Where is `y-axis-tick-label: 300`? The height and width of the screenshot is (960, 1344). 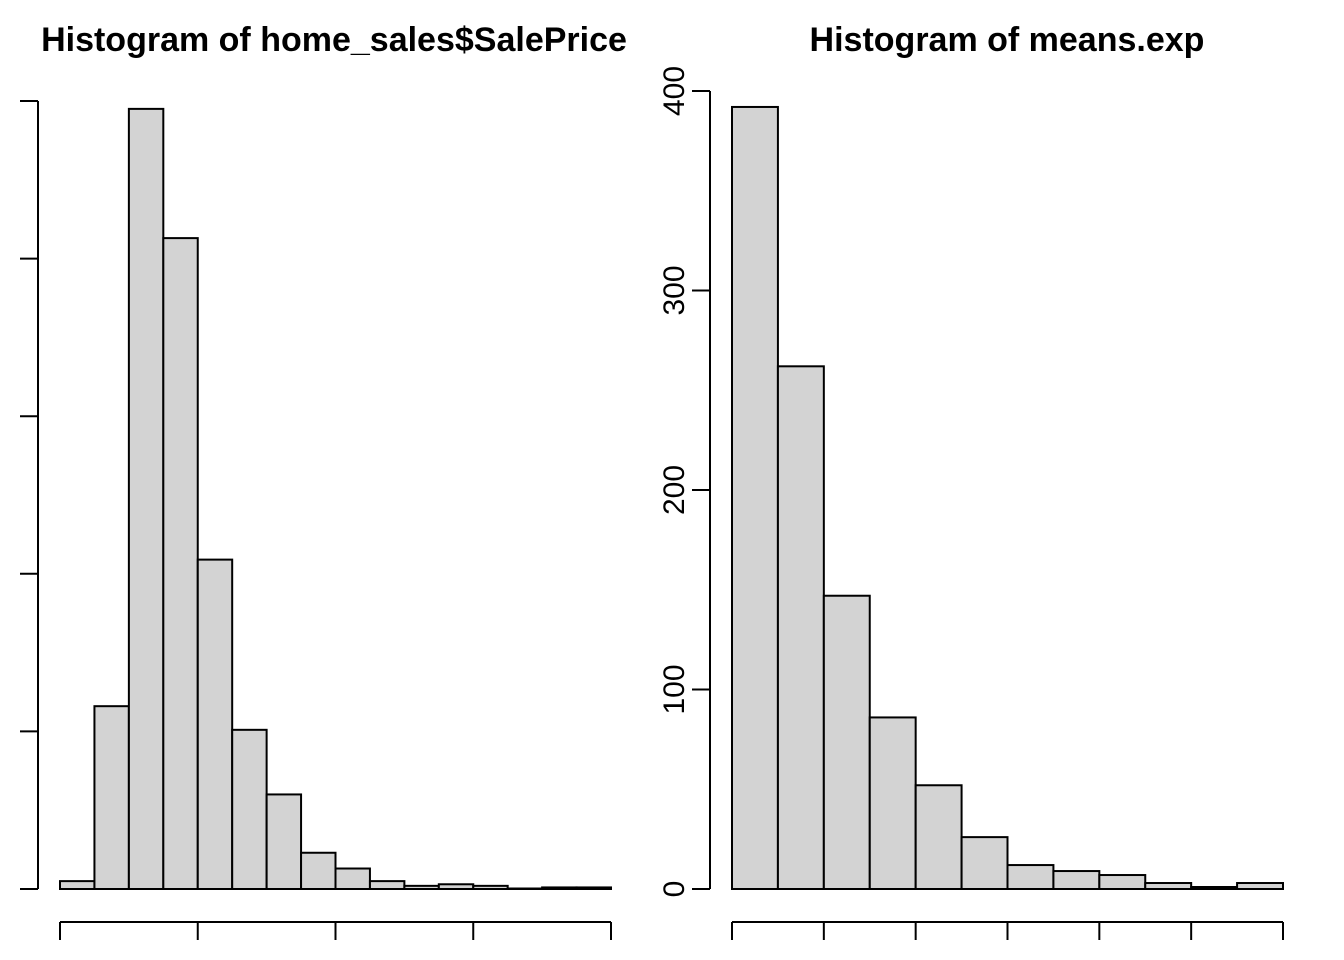
y-axis-tick-label: 300 is located at coordinates (674, 290).